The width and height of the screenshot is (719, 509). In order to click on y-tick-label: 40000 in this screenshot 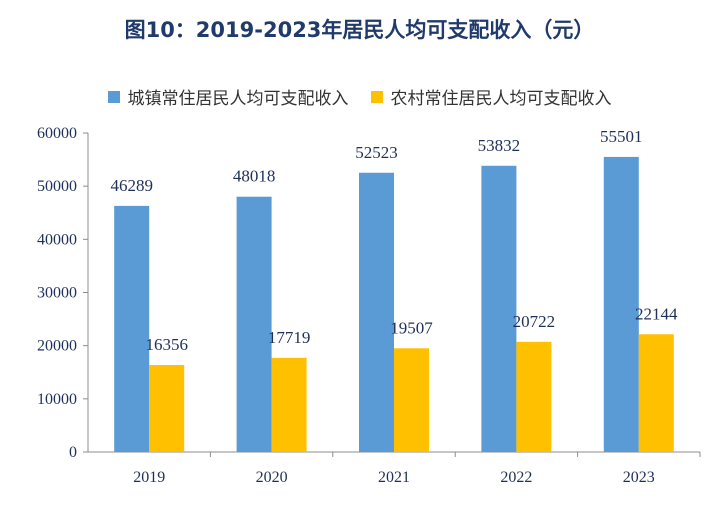, I will do `click(57, 239)`.